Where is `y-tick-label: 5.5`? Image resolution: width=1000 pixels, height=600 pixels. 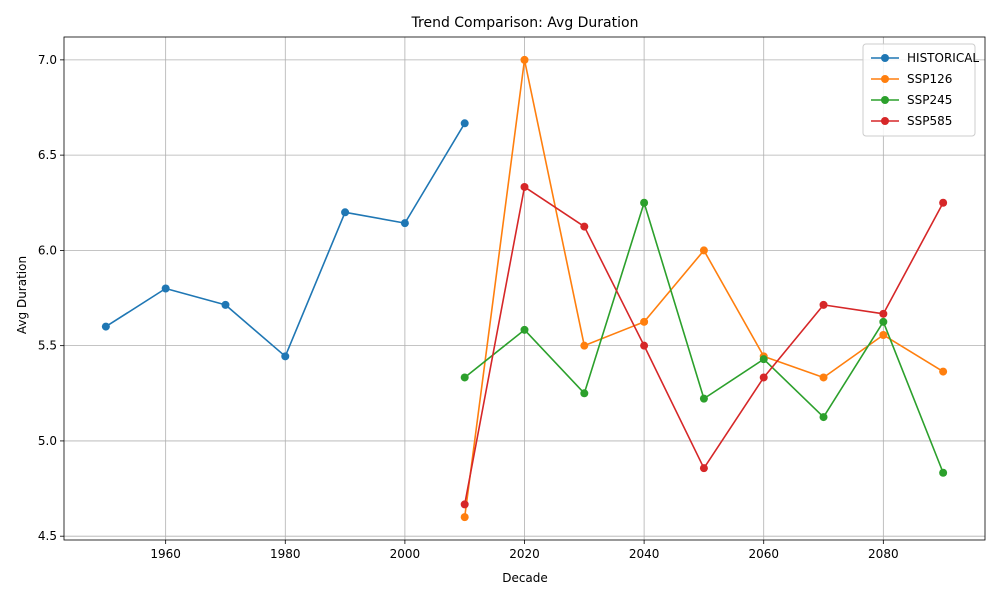
y-tick-label: 5.5 is located at coordinates (47, 346).